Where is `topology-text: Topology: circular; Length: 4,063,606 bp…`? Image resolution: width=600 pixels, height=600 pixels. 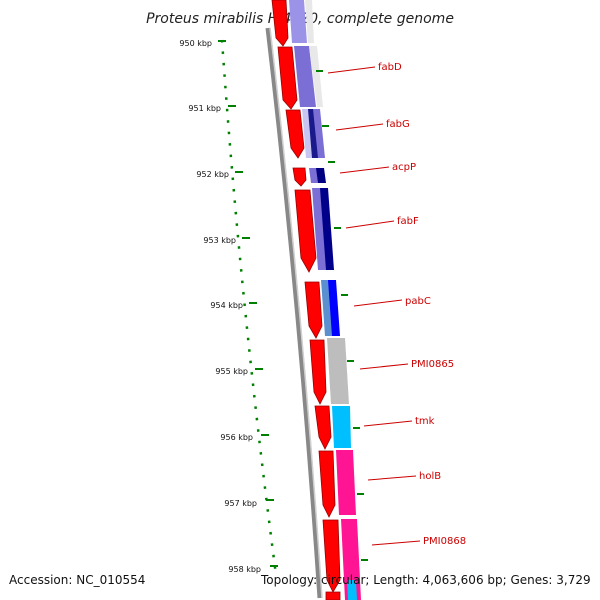 topology-text: Topology: circular; Length: 4,063,606 bp… is located at coordinates (426, 580).